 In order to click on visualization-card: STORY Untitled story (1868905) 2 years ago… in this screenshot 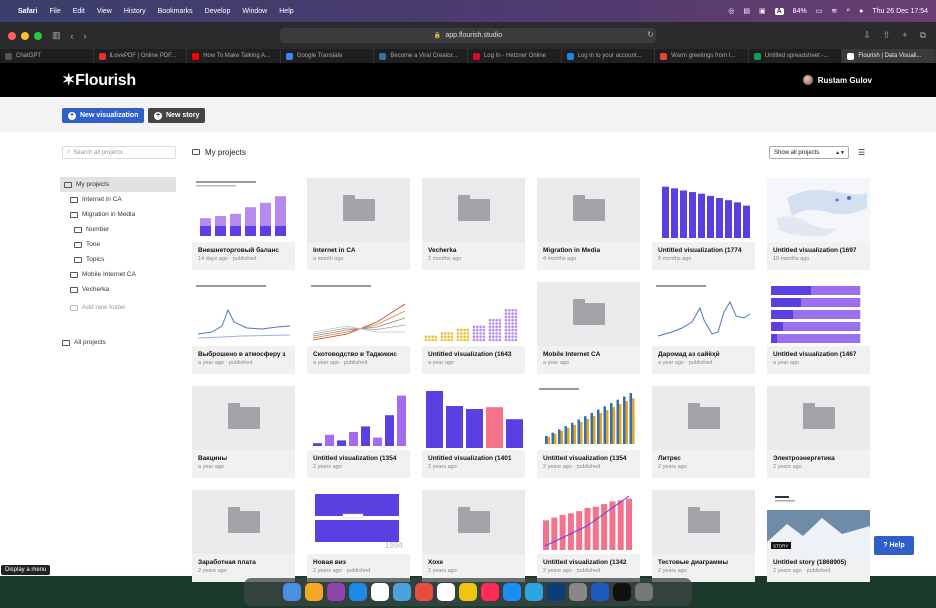, I will do `click(818, 536)`.